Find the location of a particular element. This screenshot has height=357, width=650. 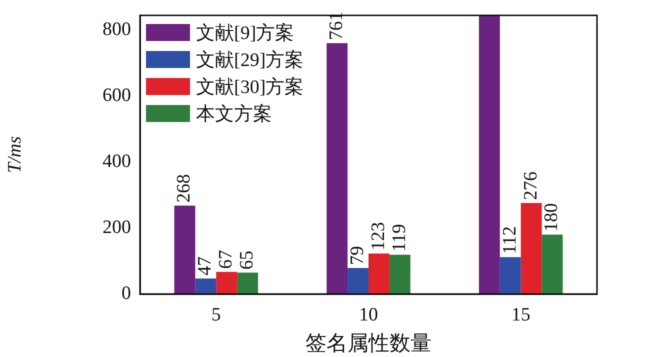

legend-label: 文献[9]方案 is located at coordinates (245, 34).